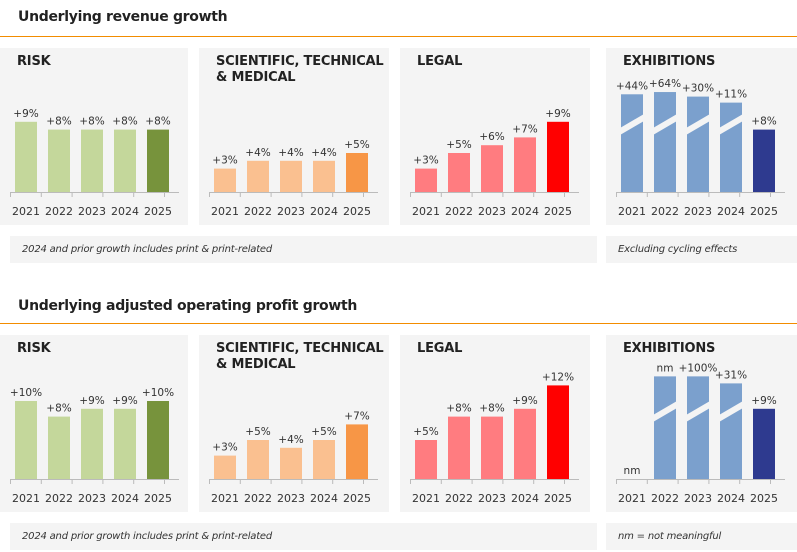 The height and width of the screenshot is (552, 797). I want to click on data-label: +7%, so click(356, 416).